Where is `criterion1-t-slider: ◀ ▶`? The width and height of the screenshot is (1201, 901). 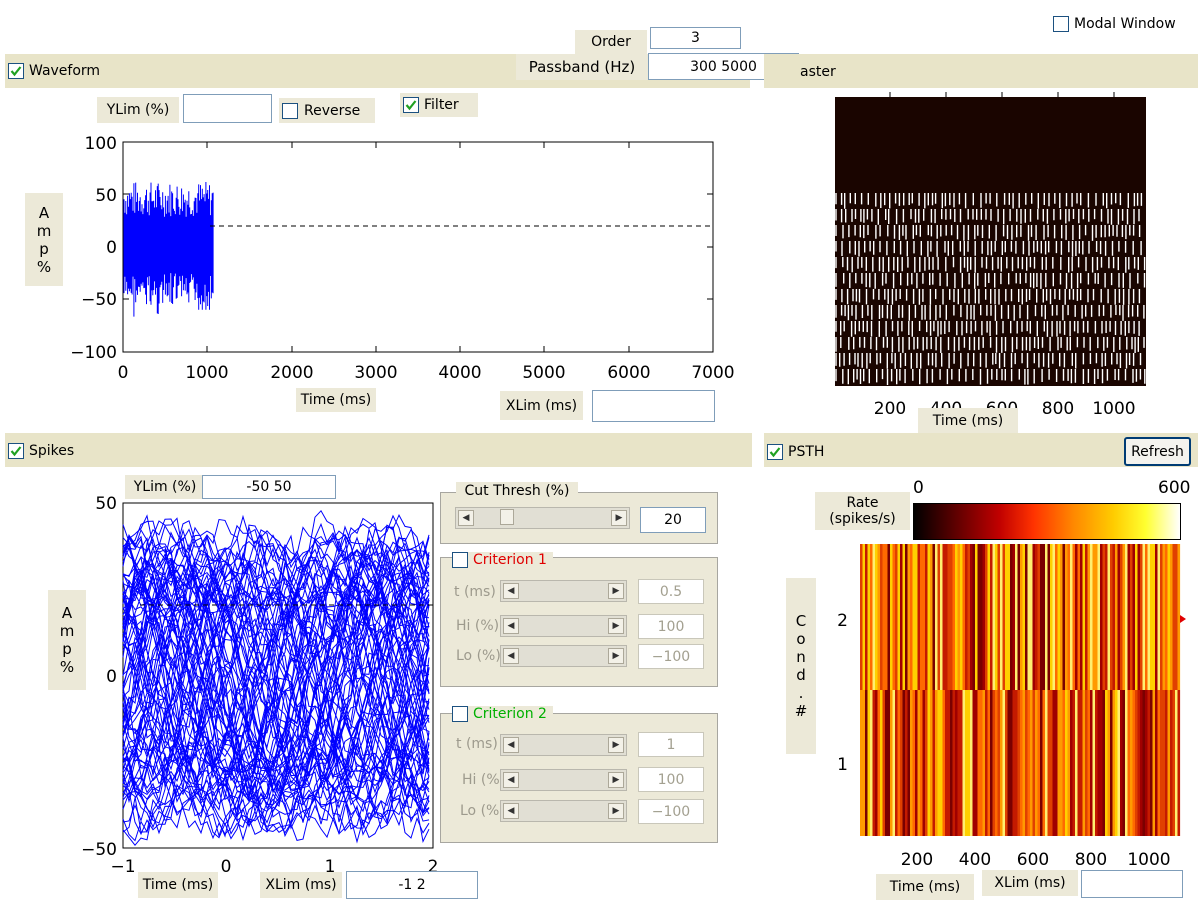 criterion1-t-slider: ◀ ▶ is located at coordinates (563, 591).